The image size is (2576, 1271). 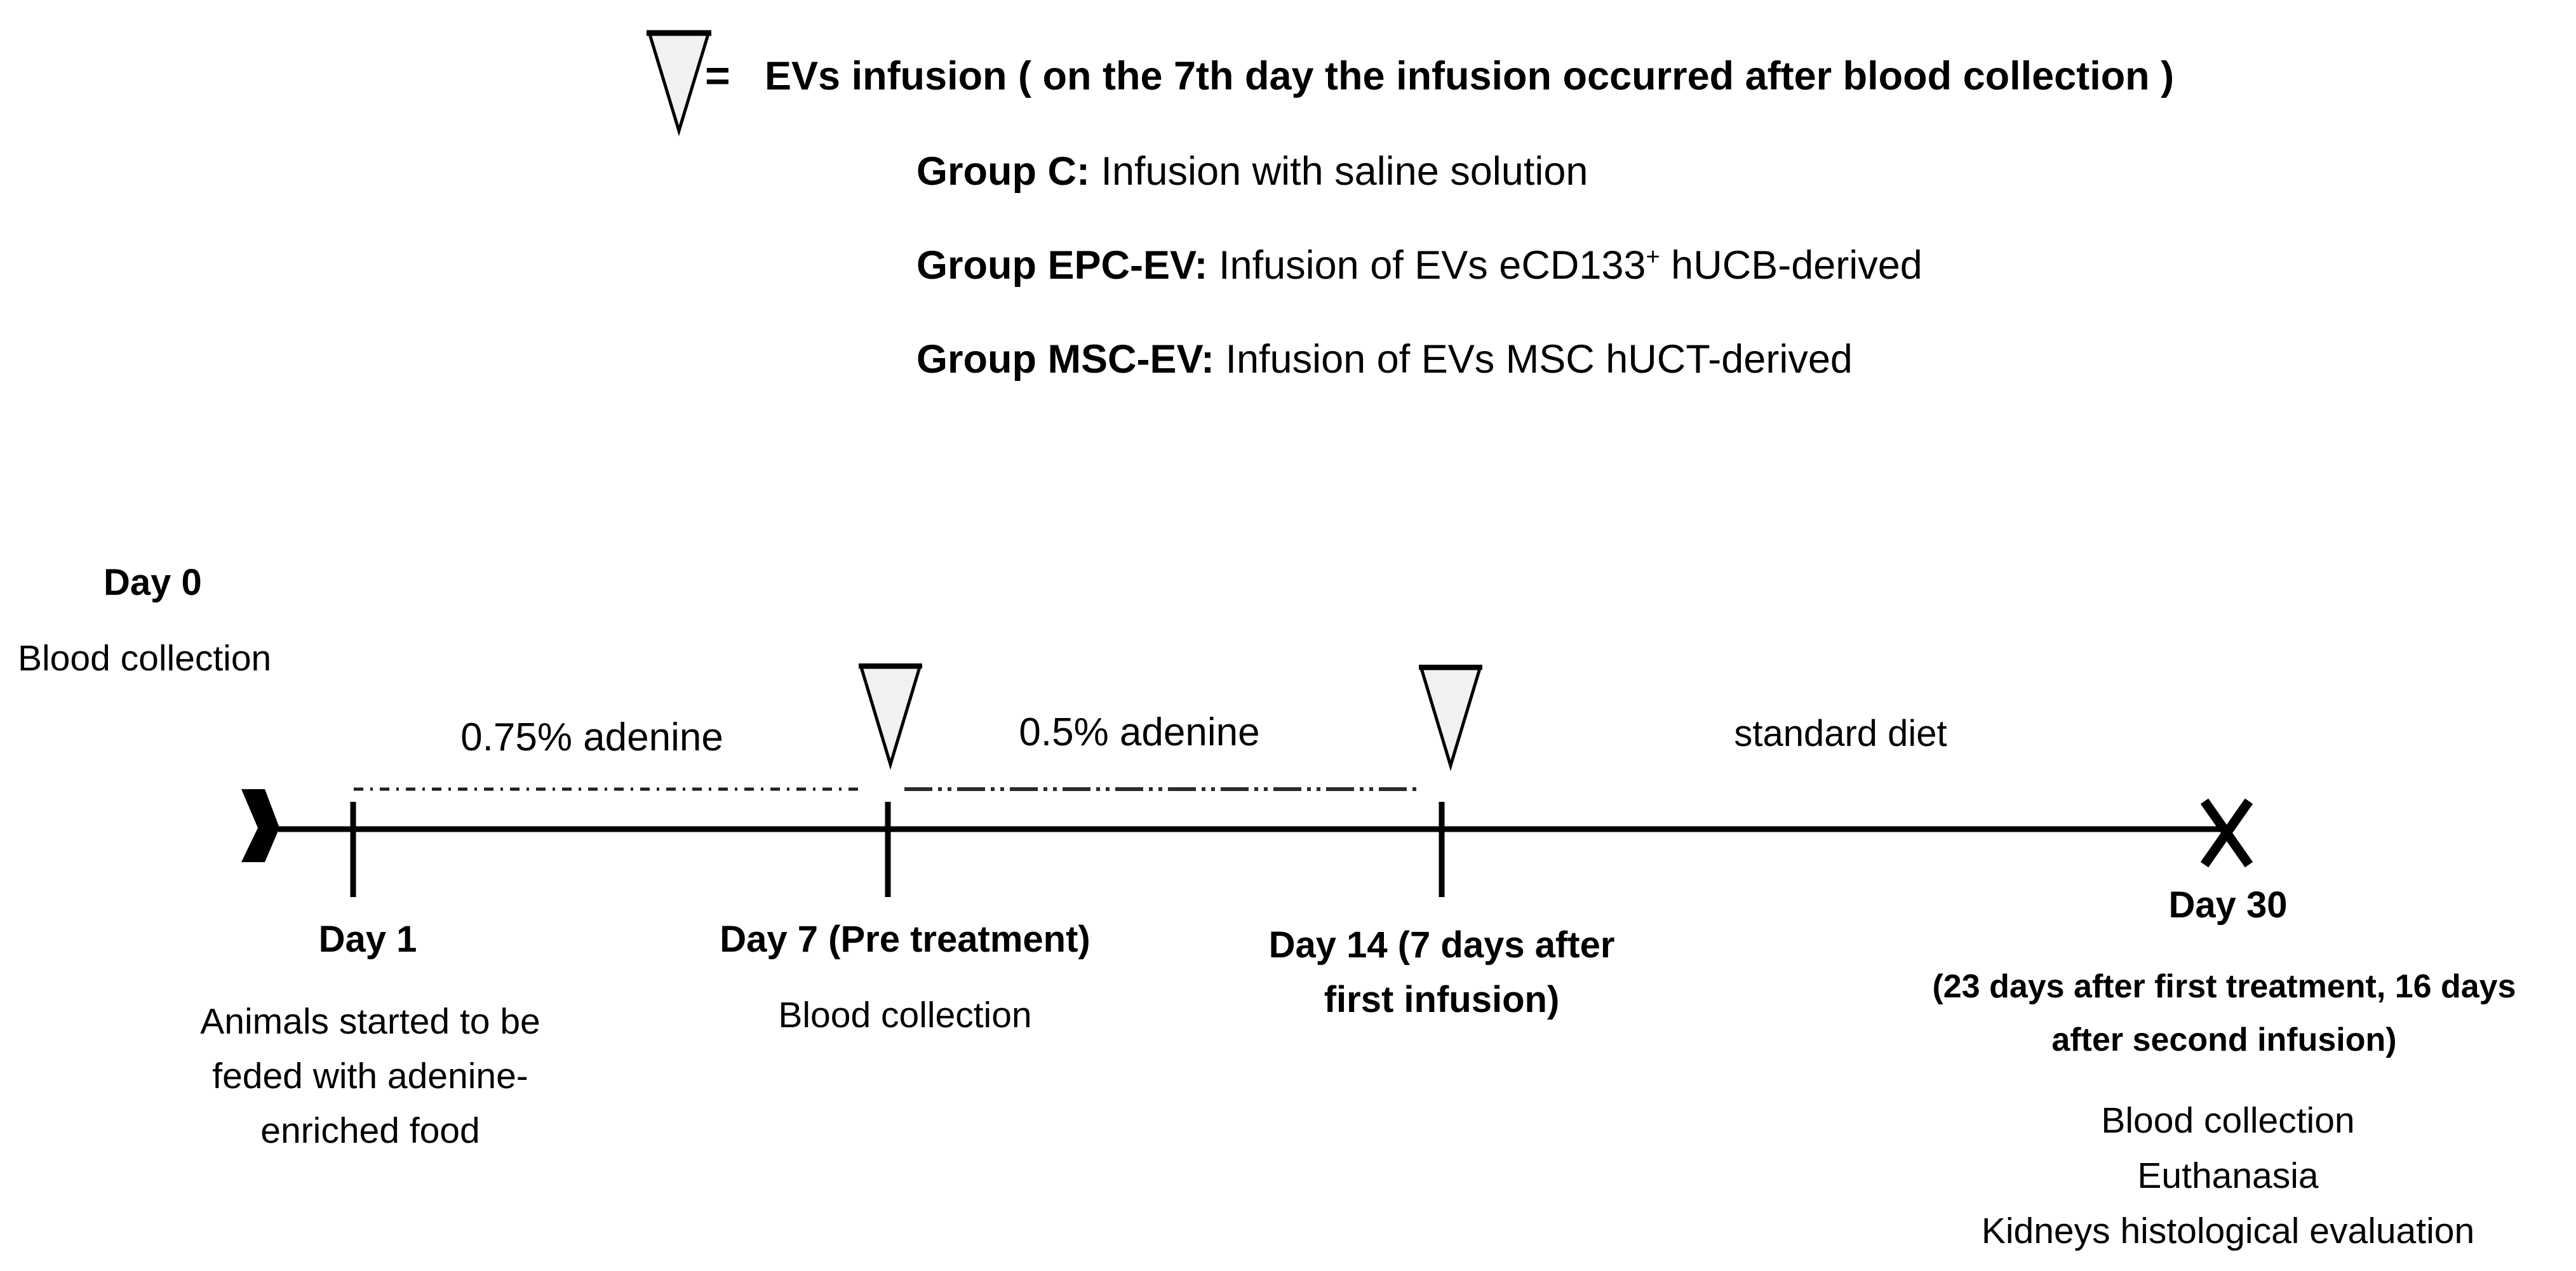 I want to click on group-msc-ev-description: Infusion of EVs MSC hUCT-derived, so click(x=1533, y=359).